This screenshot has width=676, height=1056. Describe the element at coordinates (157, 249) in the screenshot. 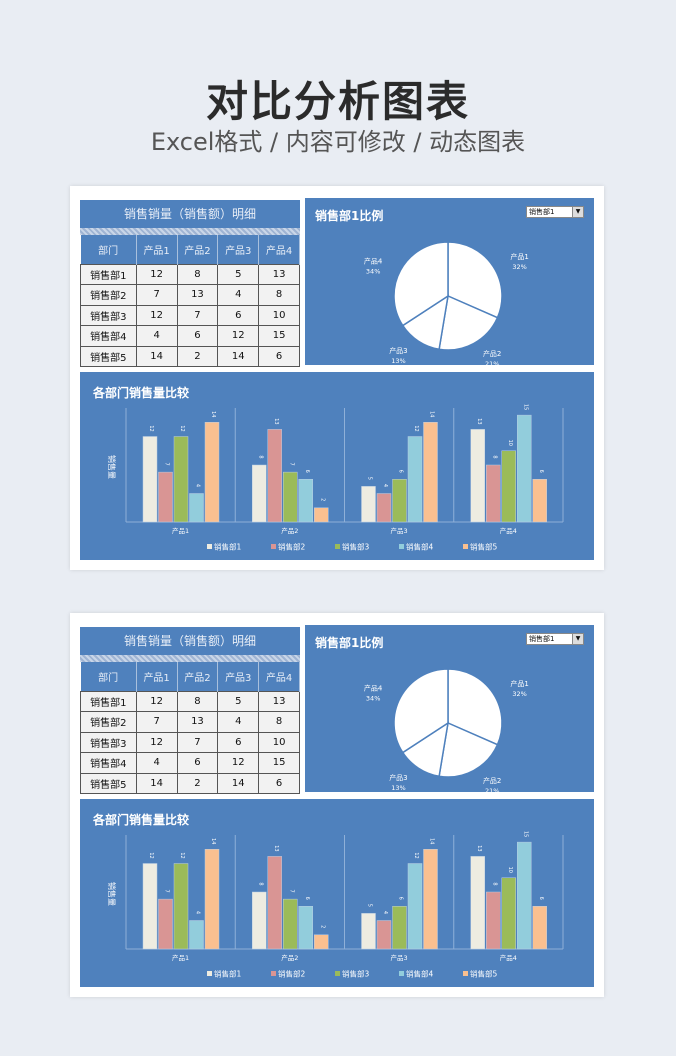

I see `column-header: 产品1` at that location.